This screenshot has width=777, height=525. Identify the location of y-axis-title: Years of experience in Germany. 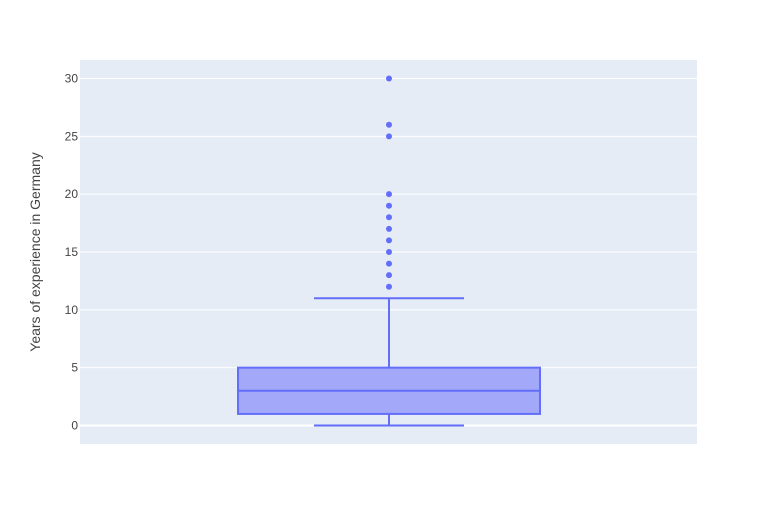
(35, 251).